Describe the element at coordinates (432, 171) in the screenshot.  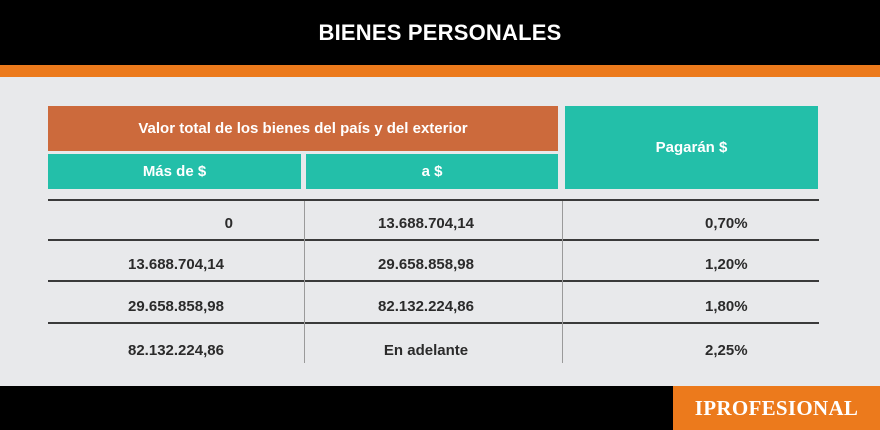
I see `column-header-a: a $` at that location.